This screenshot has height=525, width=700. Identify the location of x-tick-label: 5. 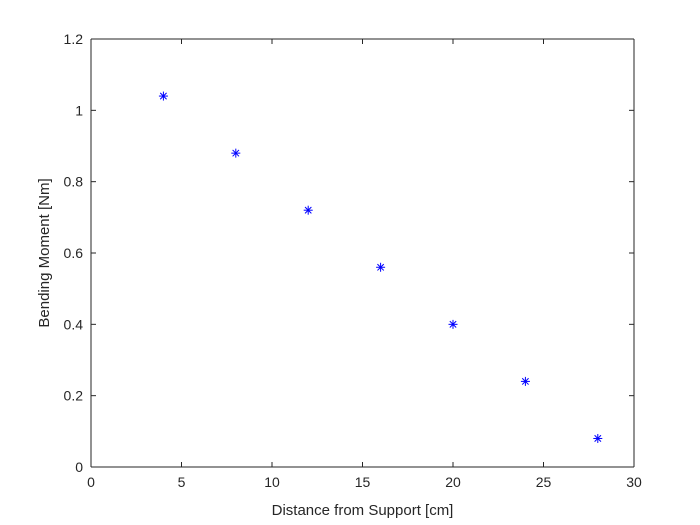
(182, 482).